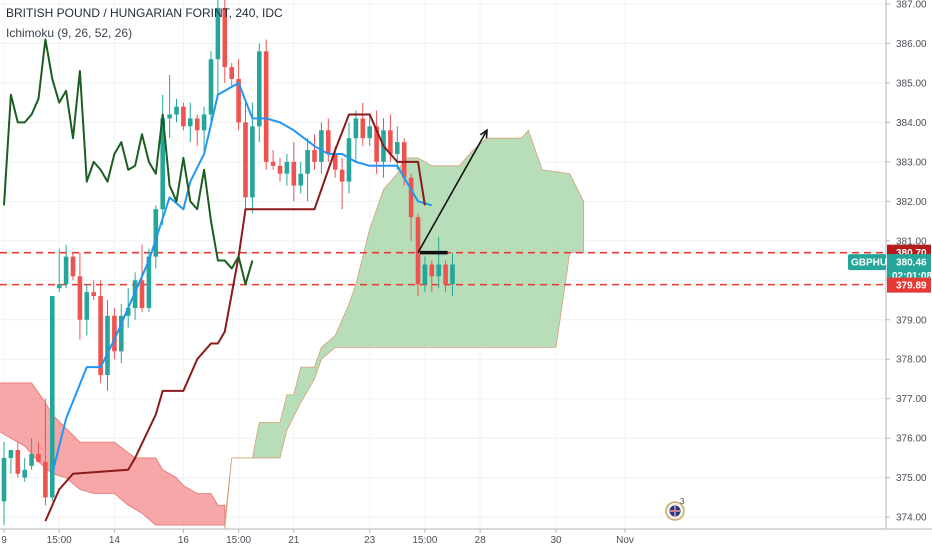 This screenshot has width=932, height=550. I want to click on price-tick-label: 374.00, so click(911, 518).